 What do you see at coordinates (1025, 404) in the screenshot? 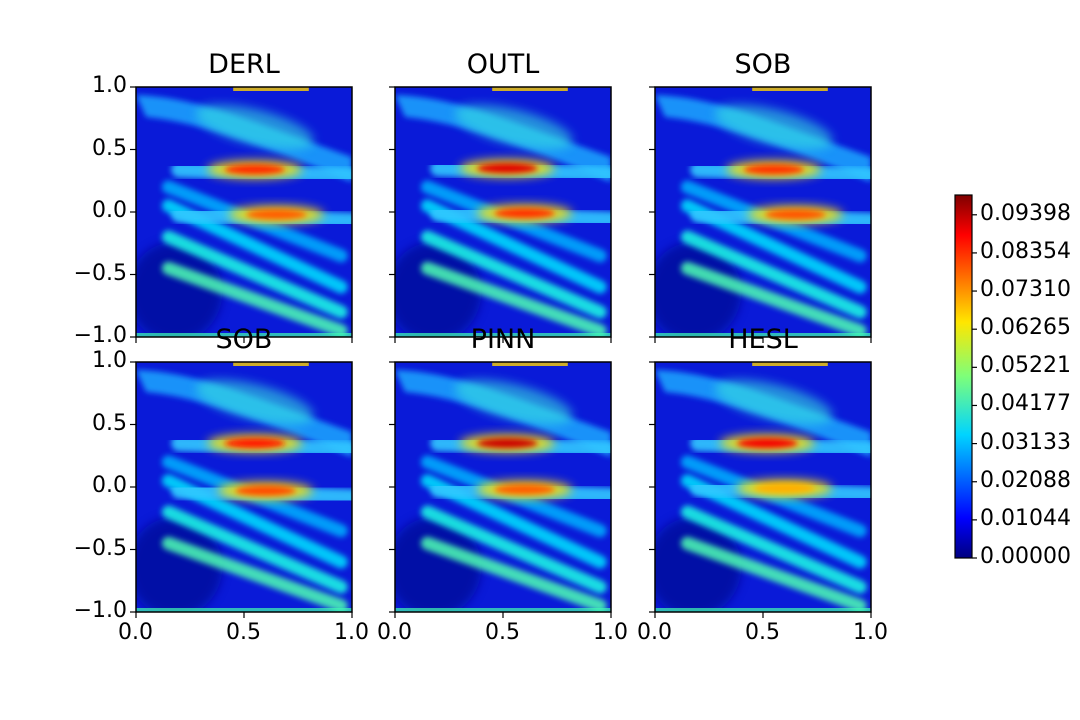
I see `colorbar-tick-label: 0.04177` at bounding box center [1025, 404].